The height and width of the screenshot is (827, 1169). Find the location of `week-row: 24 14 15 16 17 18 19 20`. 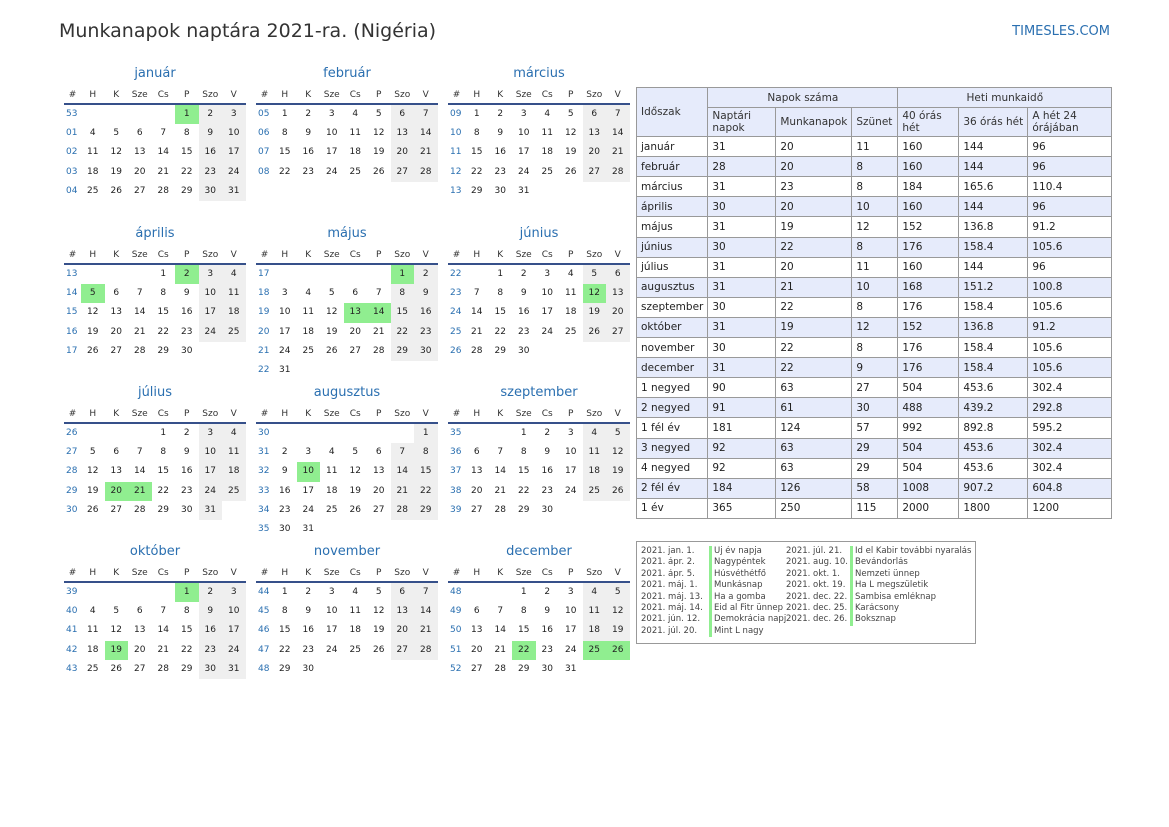

week-row: 24 14 15 16 17 18 19 20 is located at coordinates (539, 313).